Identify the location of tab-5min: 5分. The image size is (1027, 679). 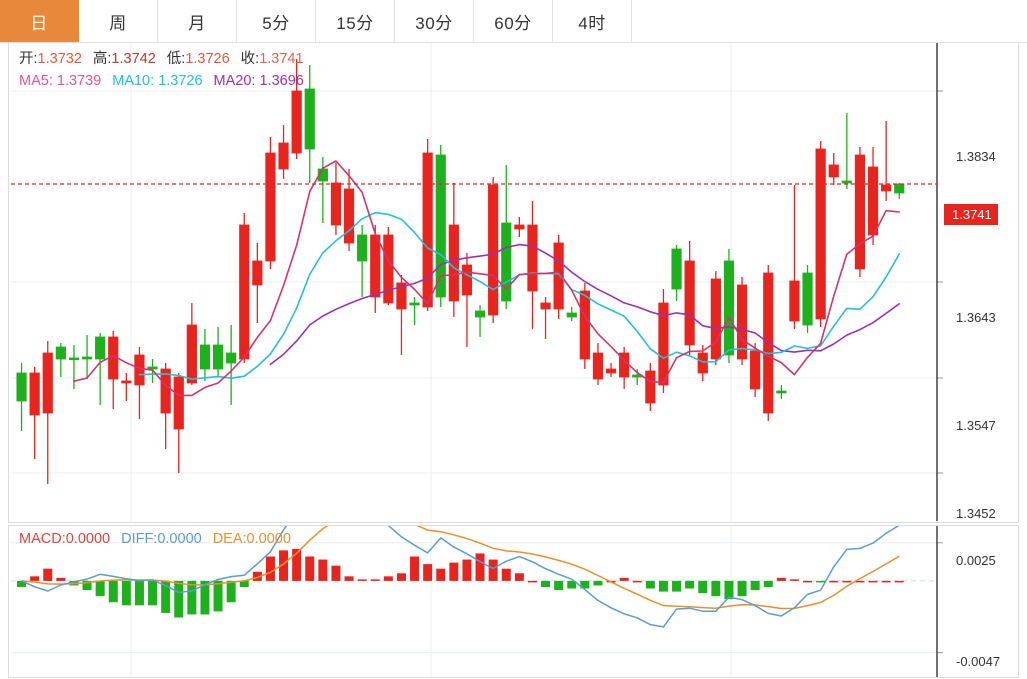
(276, 21).